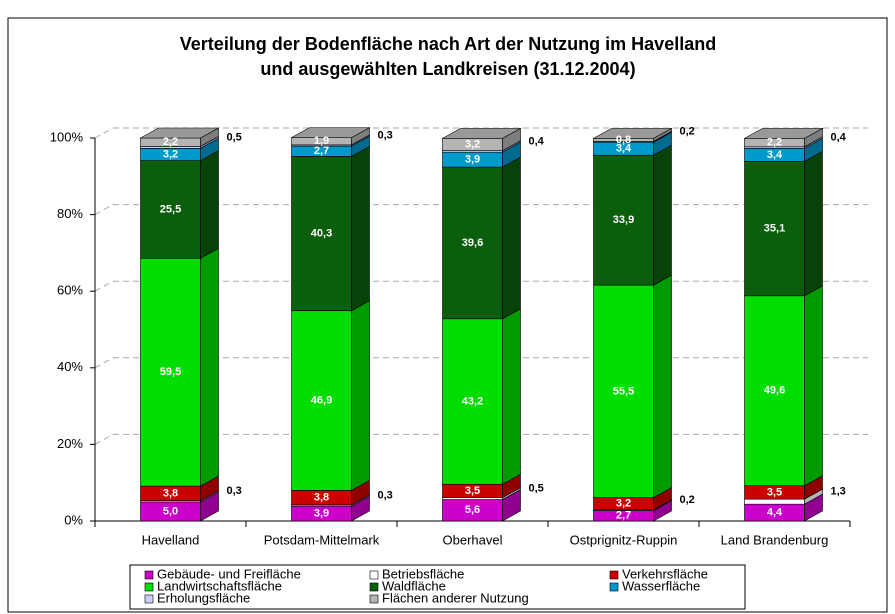 This screenshot has height=614, width=895. What do you see at coordinates (70, 443) in the screenshot?
I see `y-tick-label: 20%` at bounding box center [70, 443].